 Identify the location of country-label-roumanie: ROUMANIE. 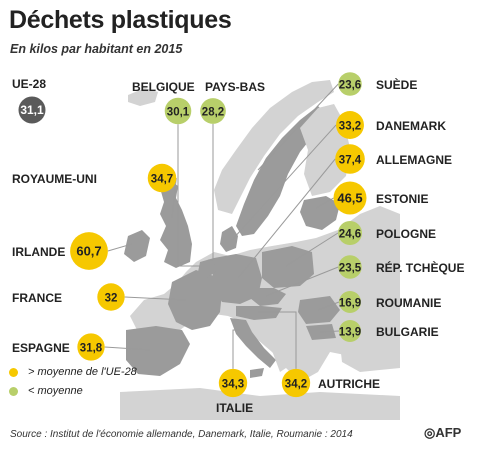
(408, 303).